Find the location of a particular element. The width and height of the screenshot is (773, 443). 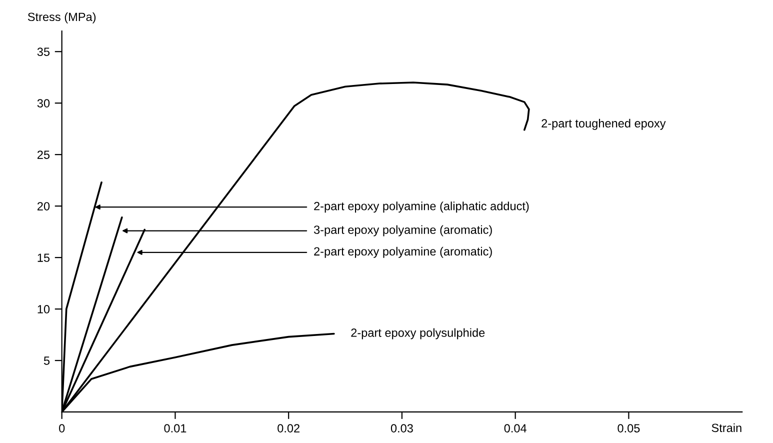

y-tick-label: 25 is located at coordinates (44, 154).